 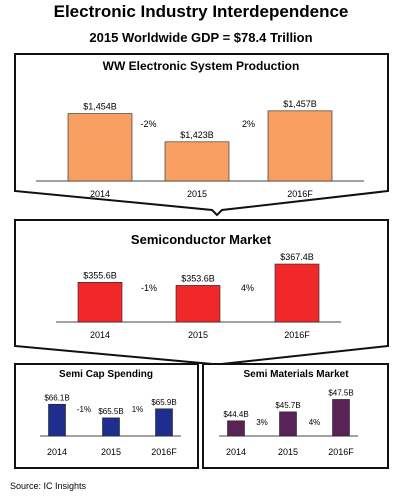 I want to click on change-label-semiconductor-1: 4%, so click(x=247, y=288).